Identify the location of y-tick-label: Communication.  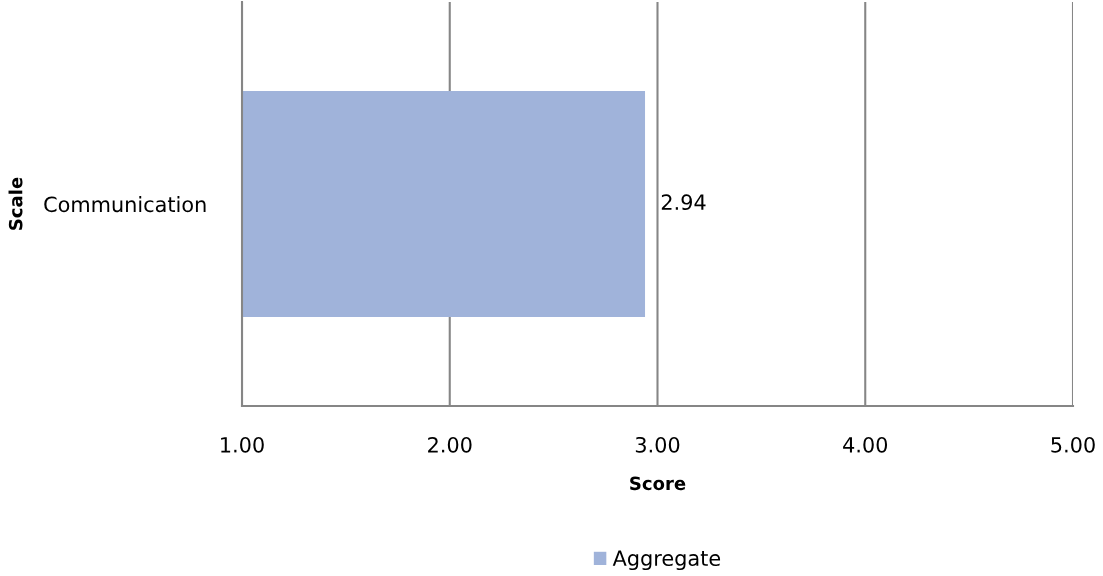
(125, 204).